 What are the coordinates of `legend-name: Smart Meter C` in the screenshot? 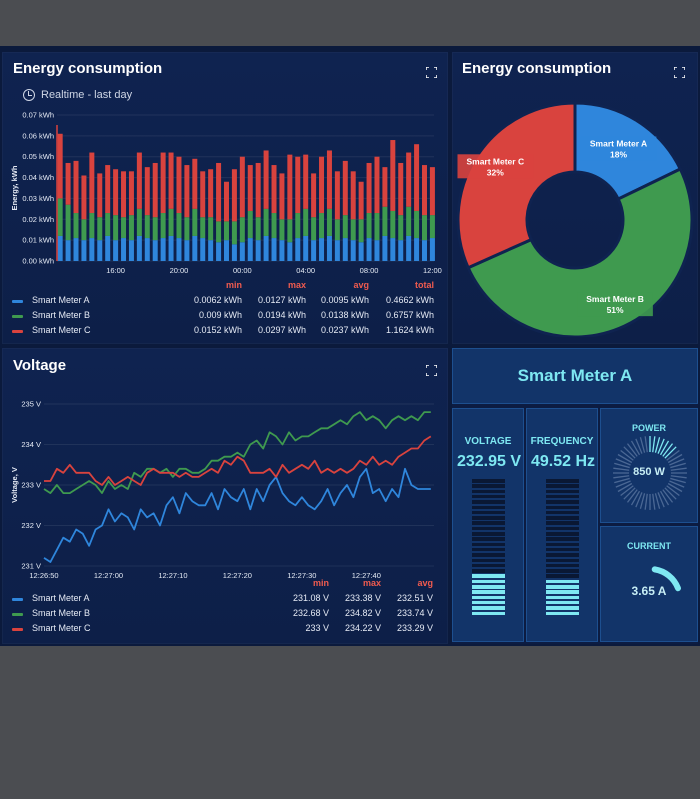 It's located at (61, 628).